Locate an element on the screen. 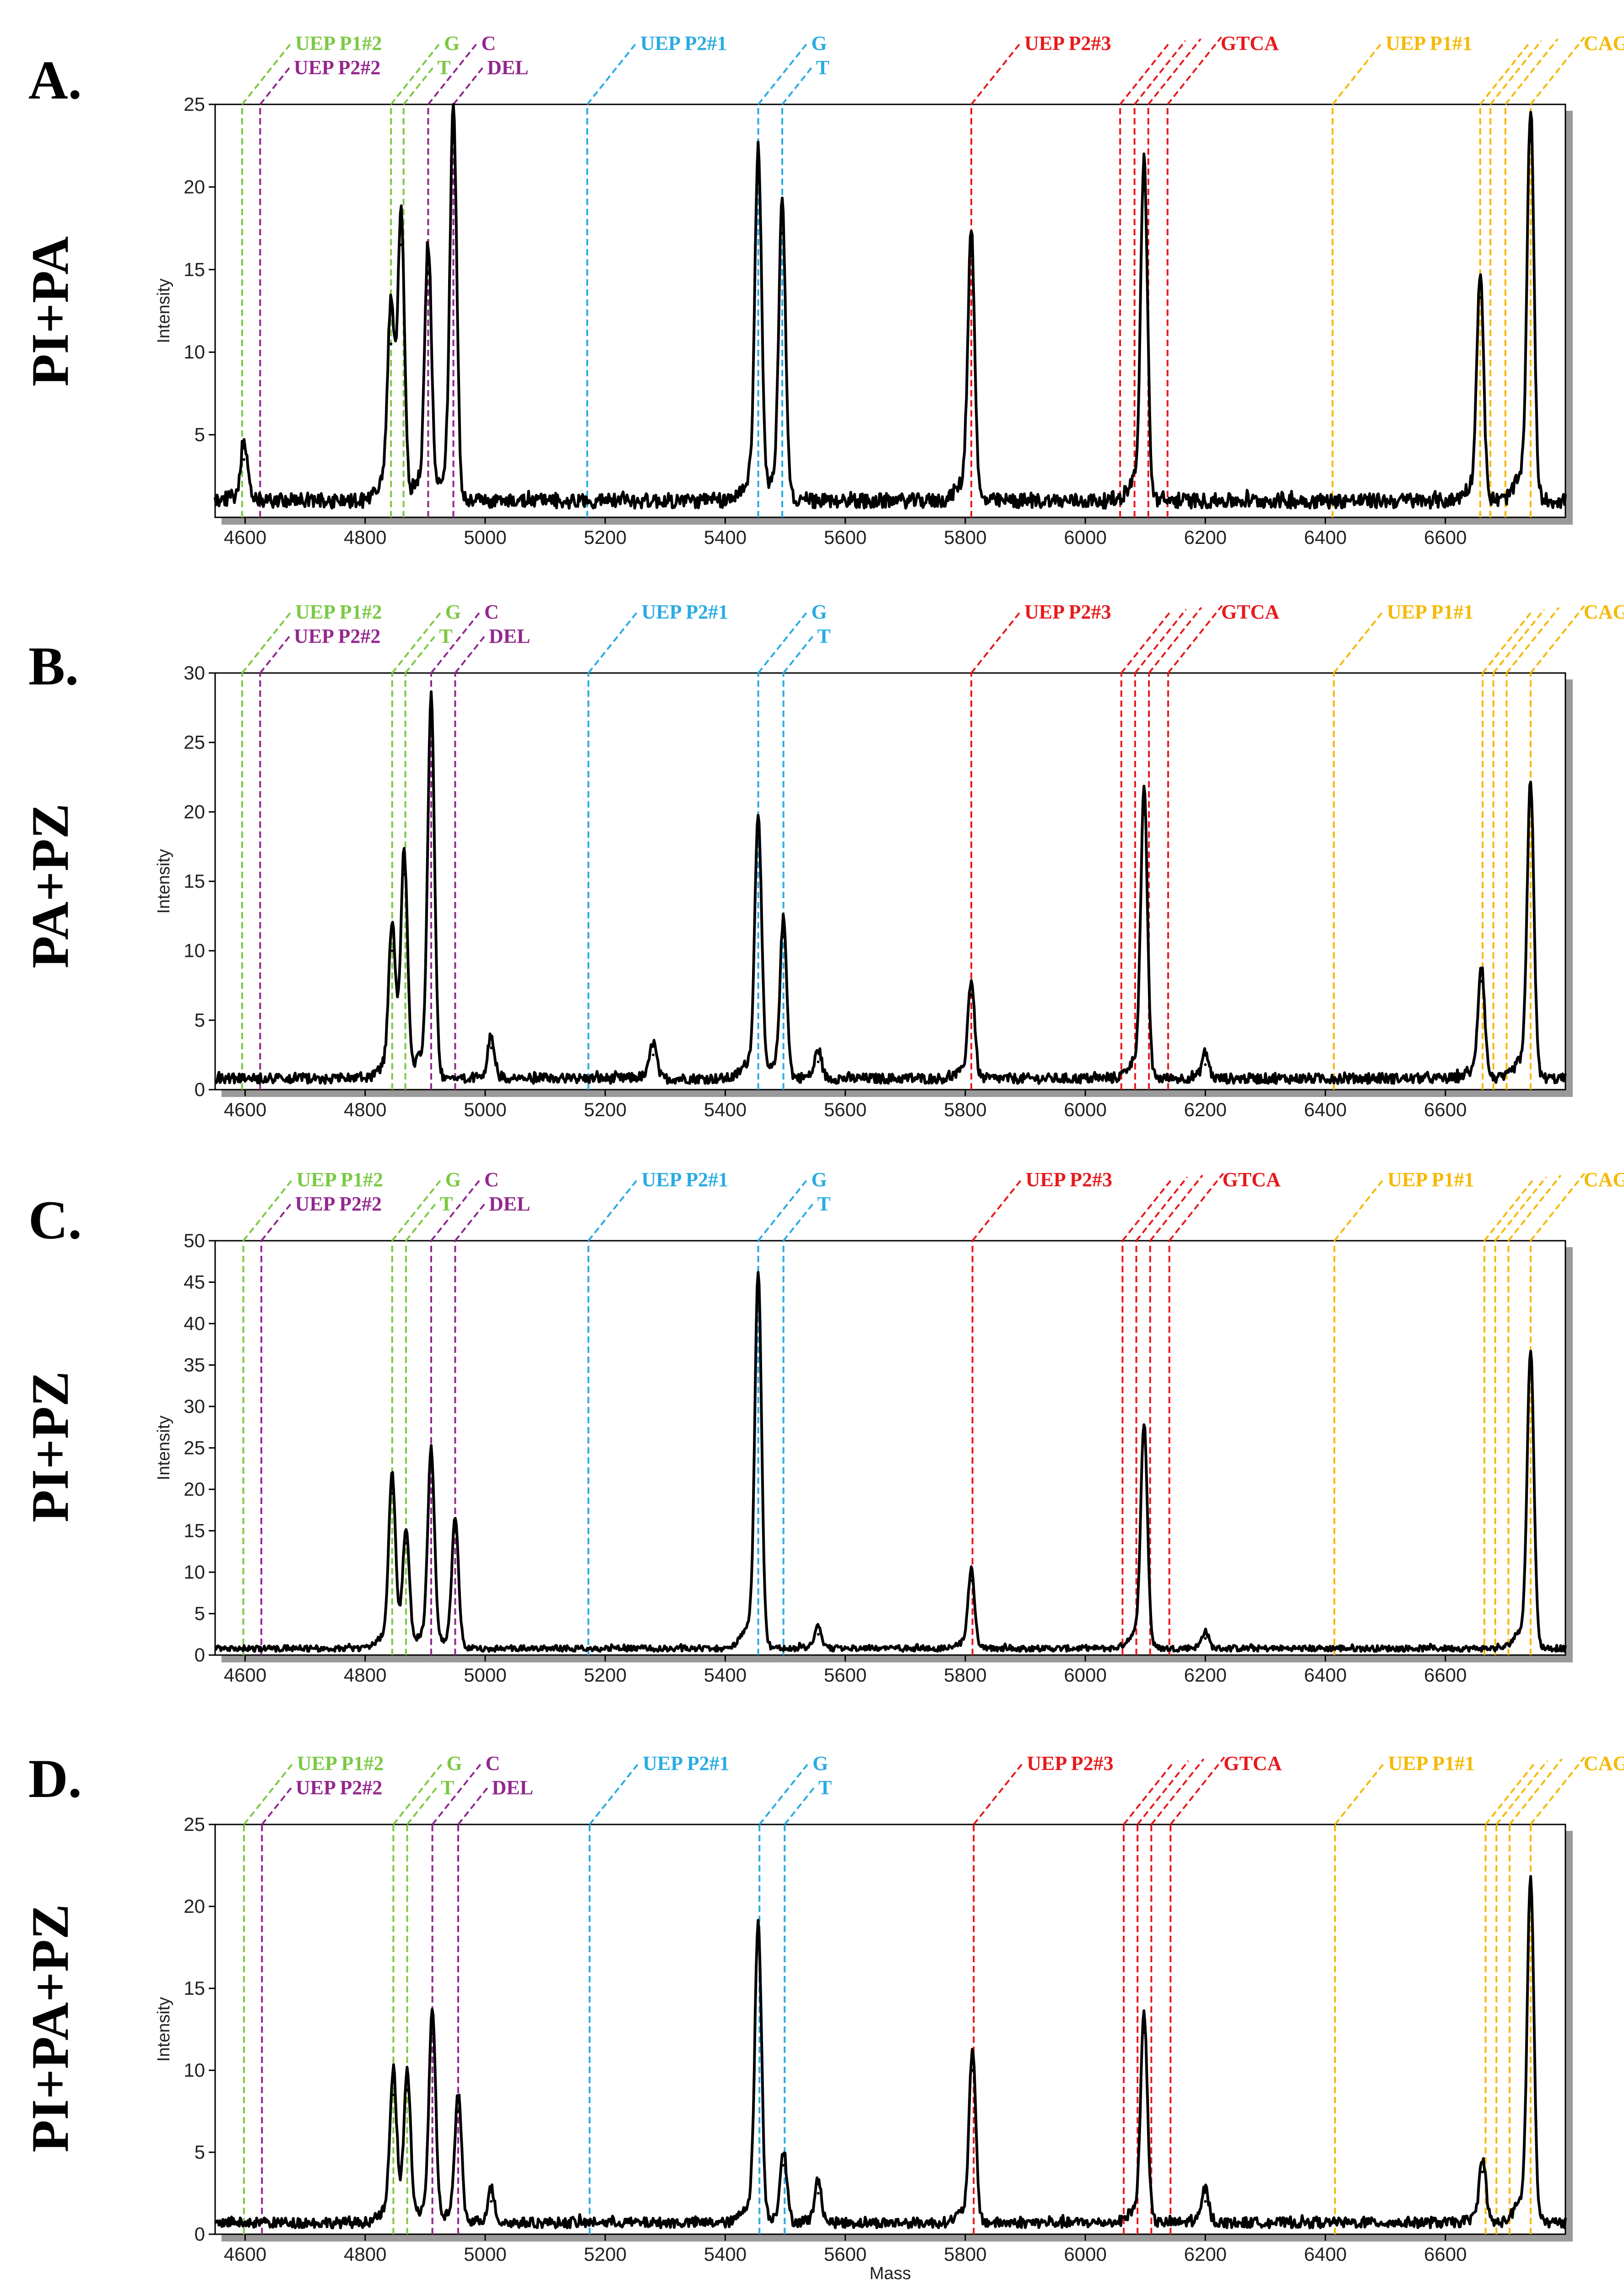  x-tick-label: 6200 is located at coordinates (1205, 1109).